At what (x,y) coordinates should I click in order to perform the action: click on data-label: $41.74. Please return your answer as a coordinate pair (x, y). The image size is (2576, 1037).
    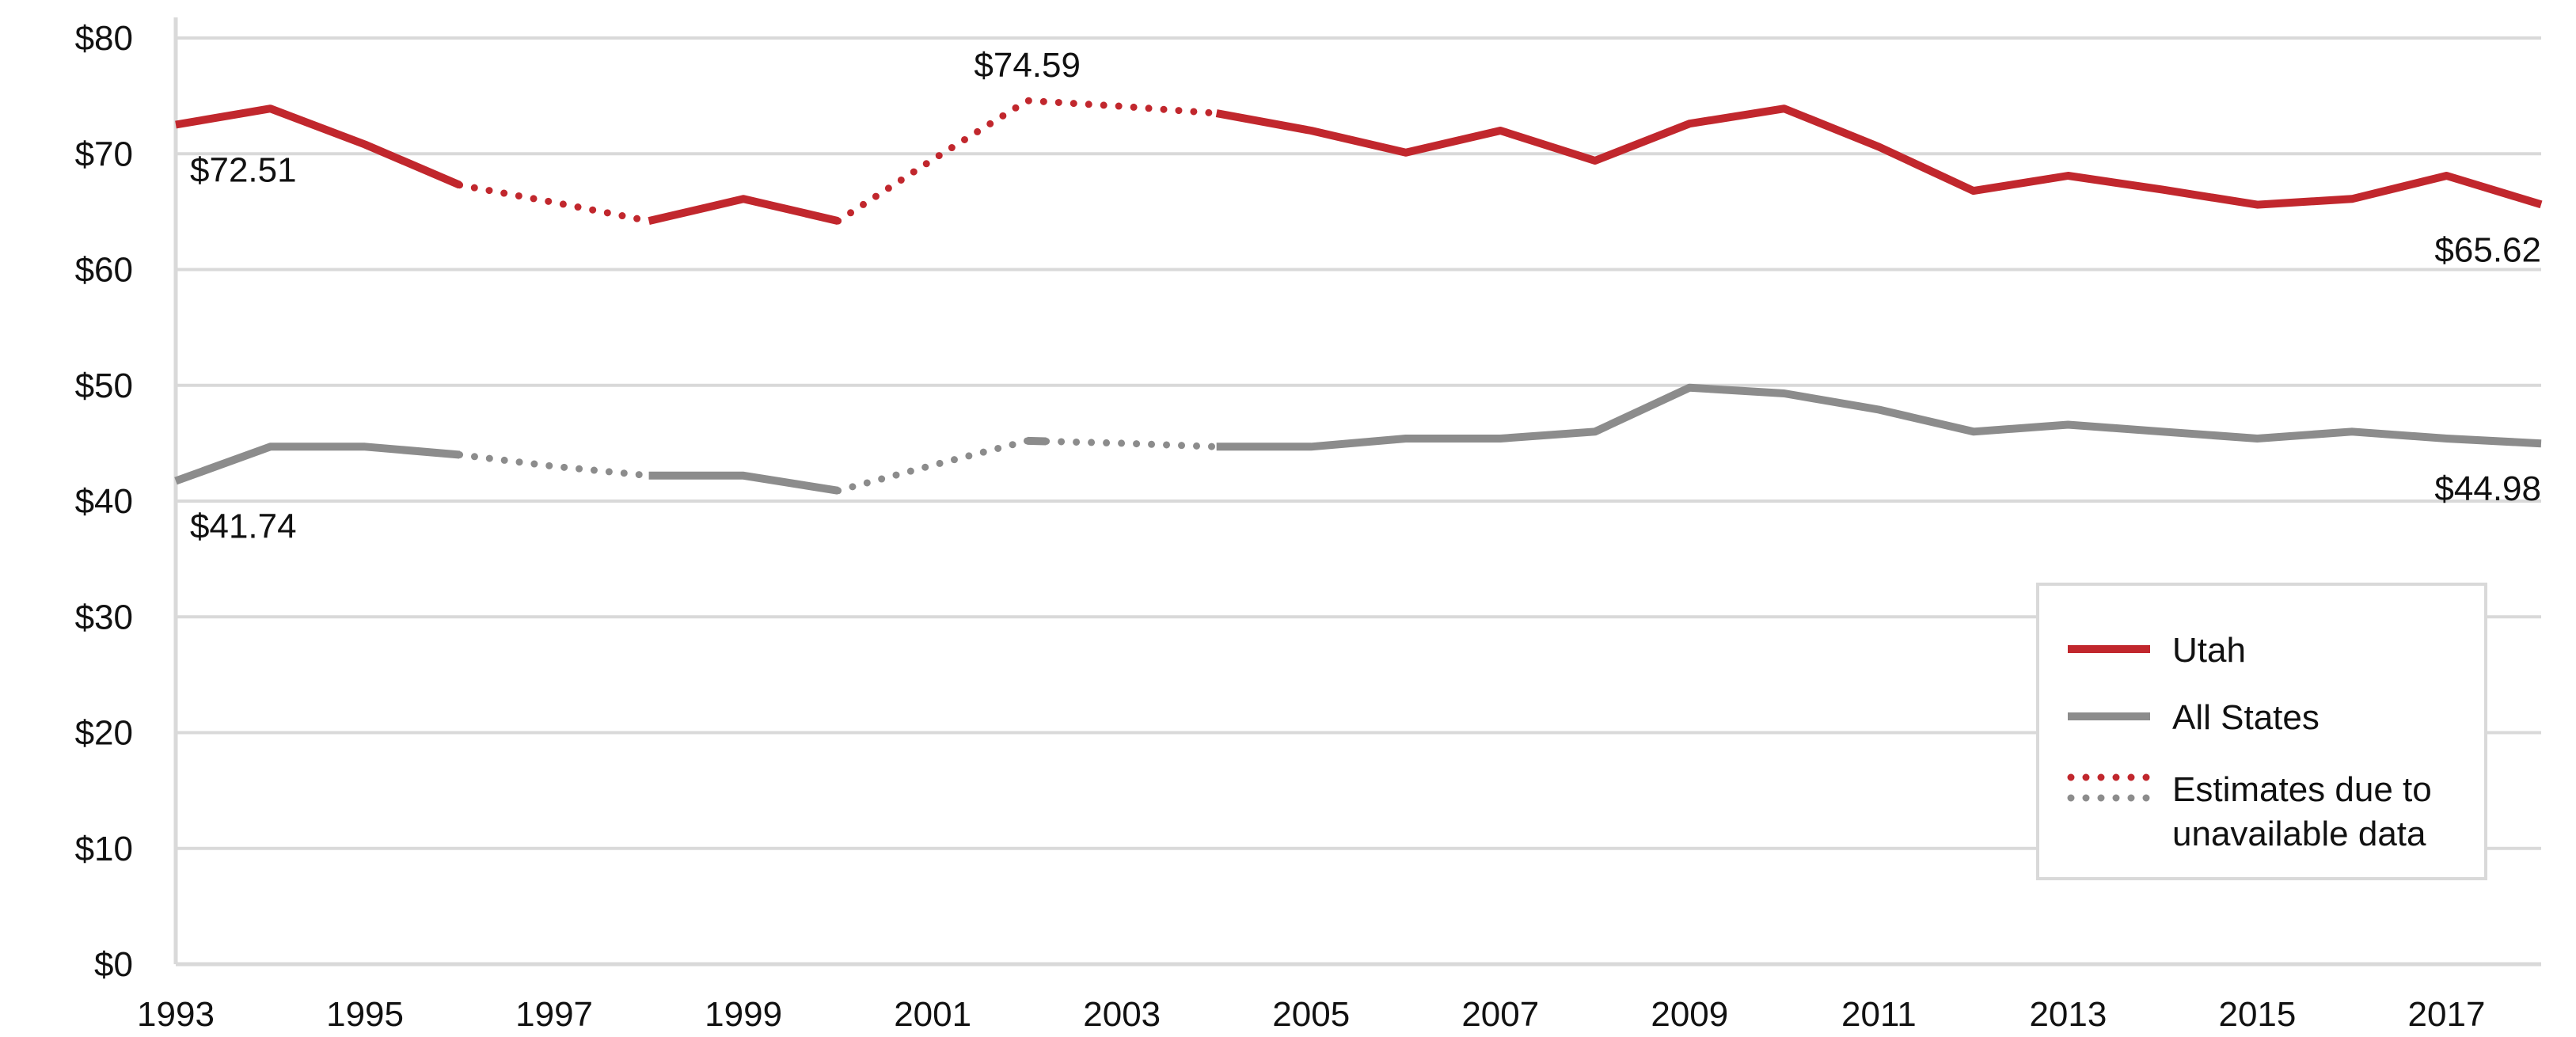
    Looking at the image, I should click on (243, 526).